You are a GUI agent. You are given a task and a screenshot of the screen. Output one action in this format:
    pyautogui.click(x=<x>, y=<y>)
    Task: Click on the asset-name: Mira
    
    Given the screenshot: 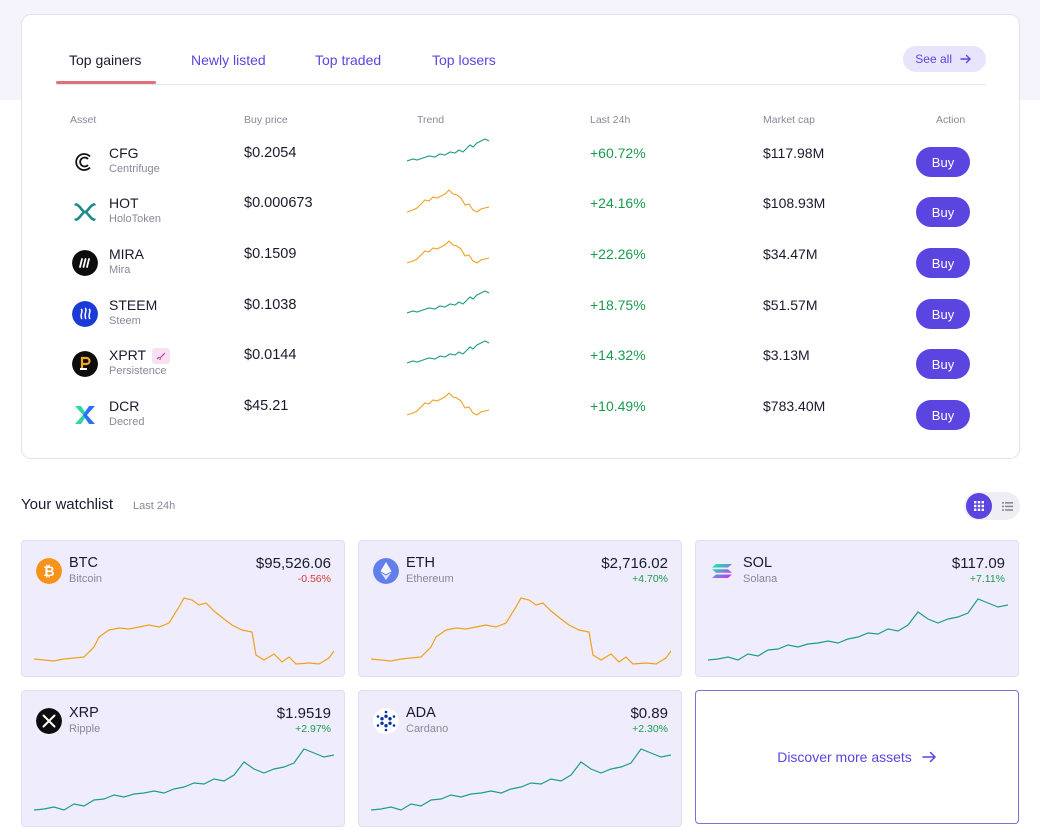 What is the action you would take?
    pyautogui.click(x=120, y=270)
    